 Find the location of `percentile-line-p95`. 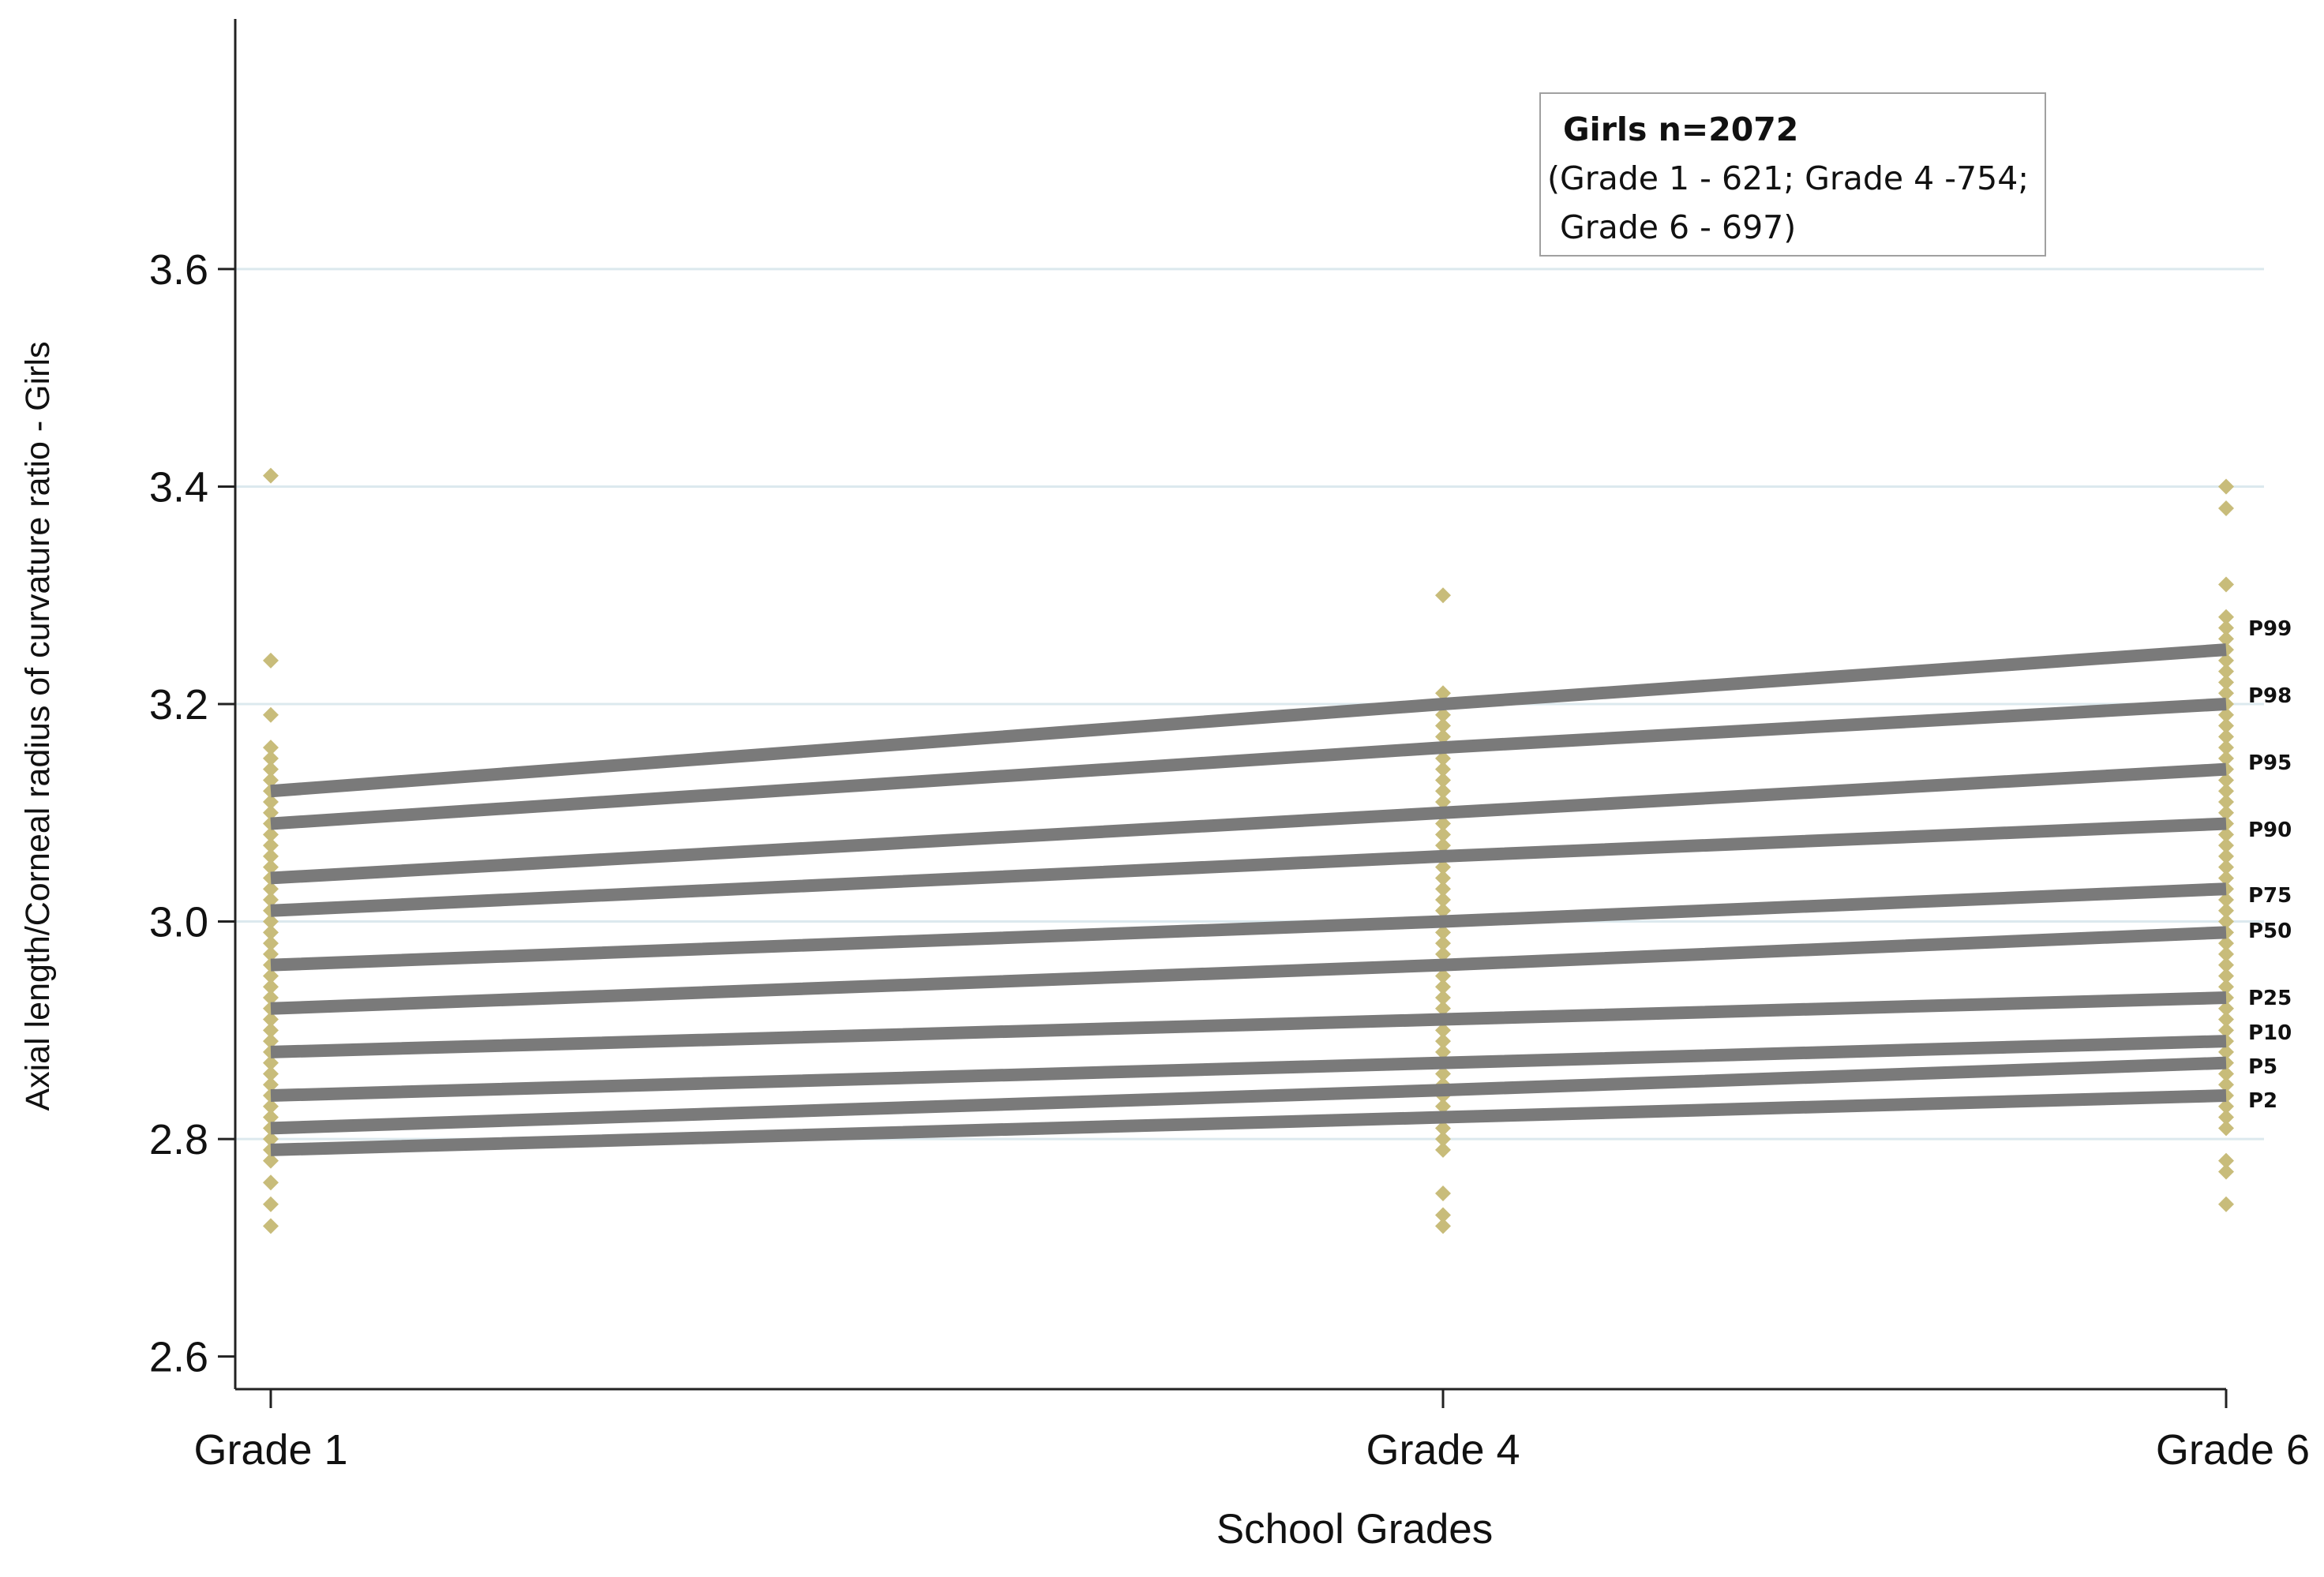

percentile-line-p95 is located at coordinates (1248, 823).